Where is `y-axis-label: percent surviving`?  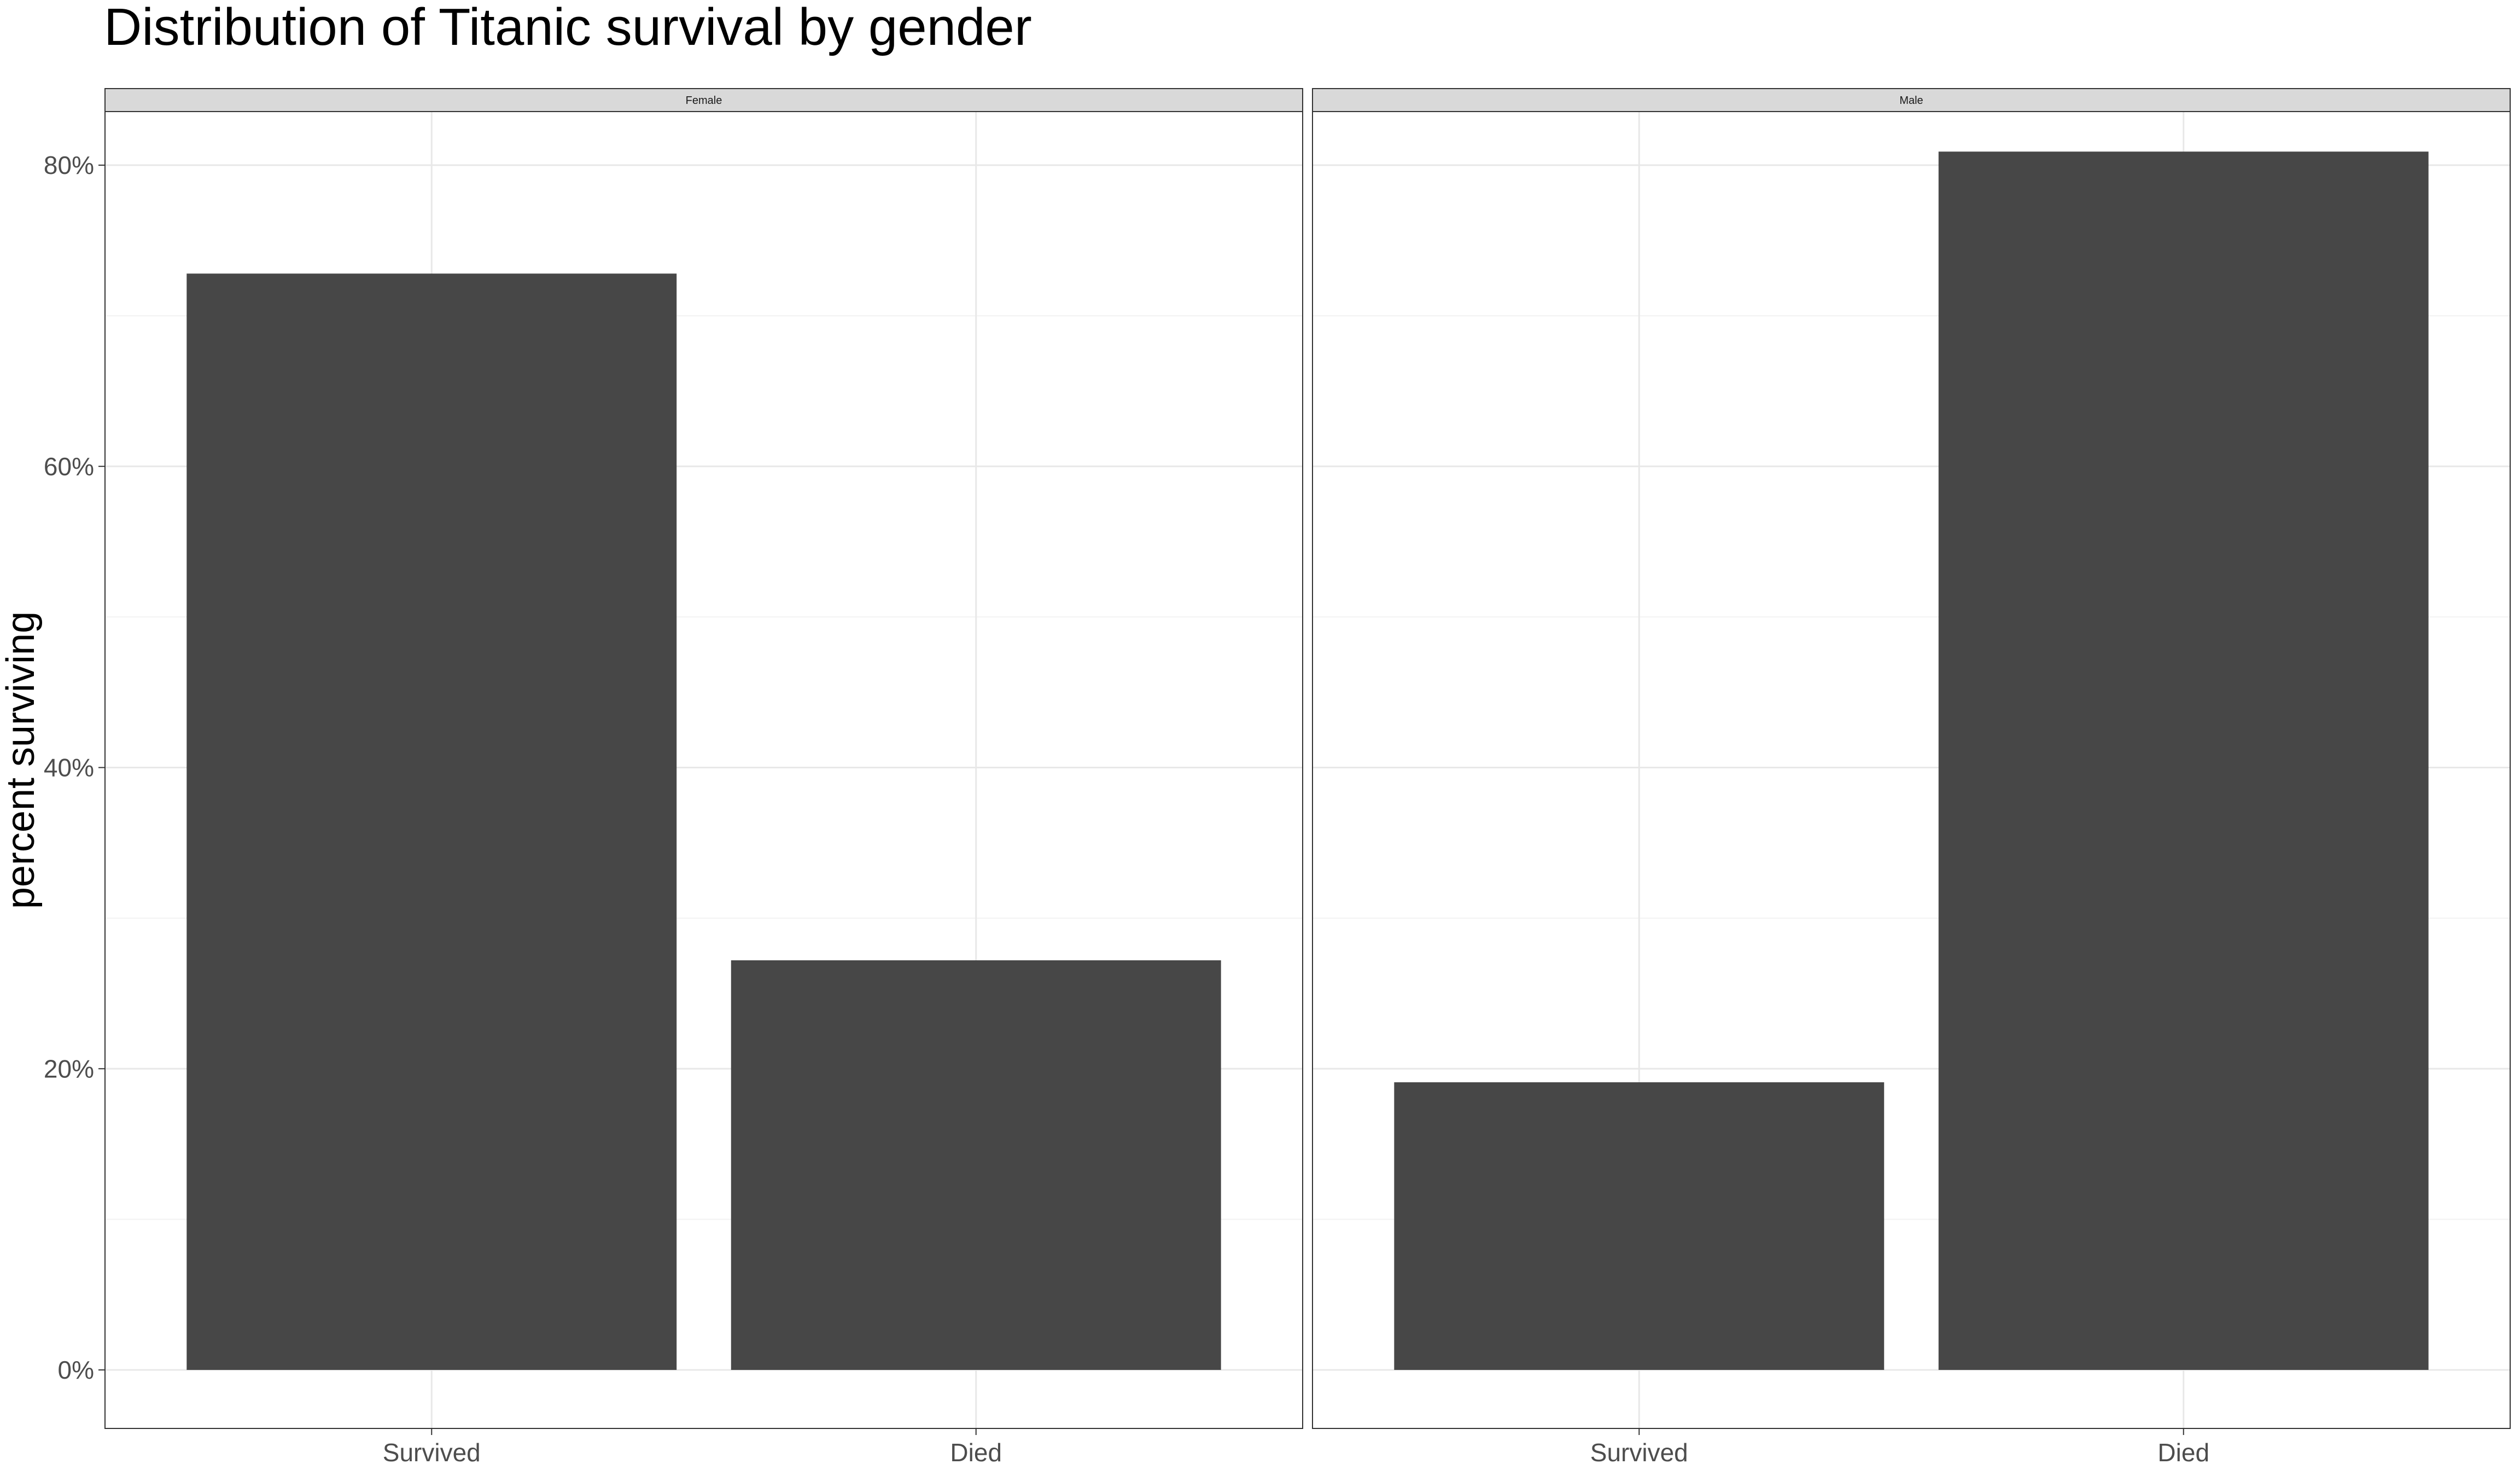 y-axis-label: percent surviving is located at coordinates (21, 760).